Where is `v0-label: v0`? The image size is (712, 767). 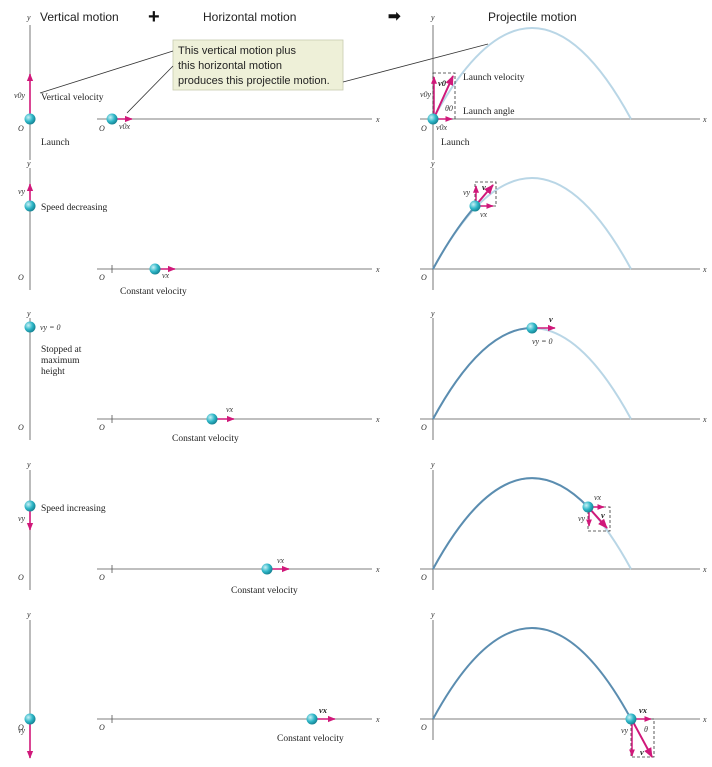 v0-label: v0 is located at coordinates (442, 83).